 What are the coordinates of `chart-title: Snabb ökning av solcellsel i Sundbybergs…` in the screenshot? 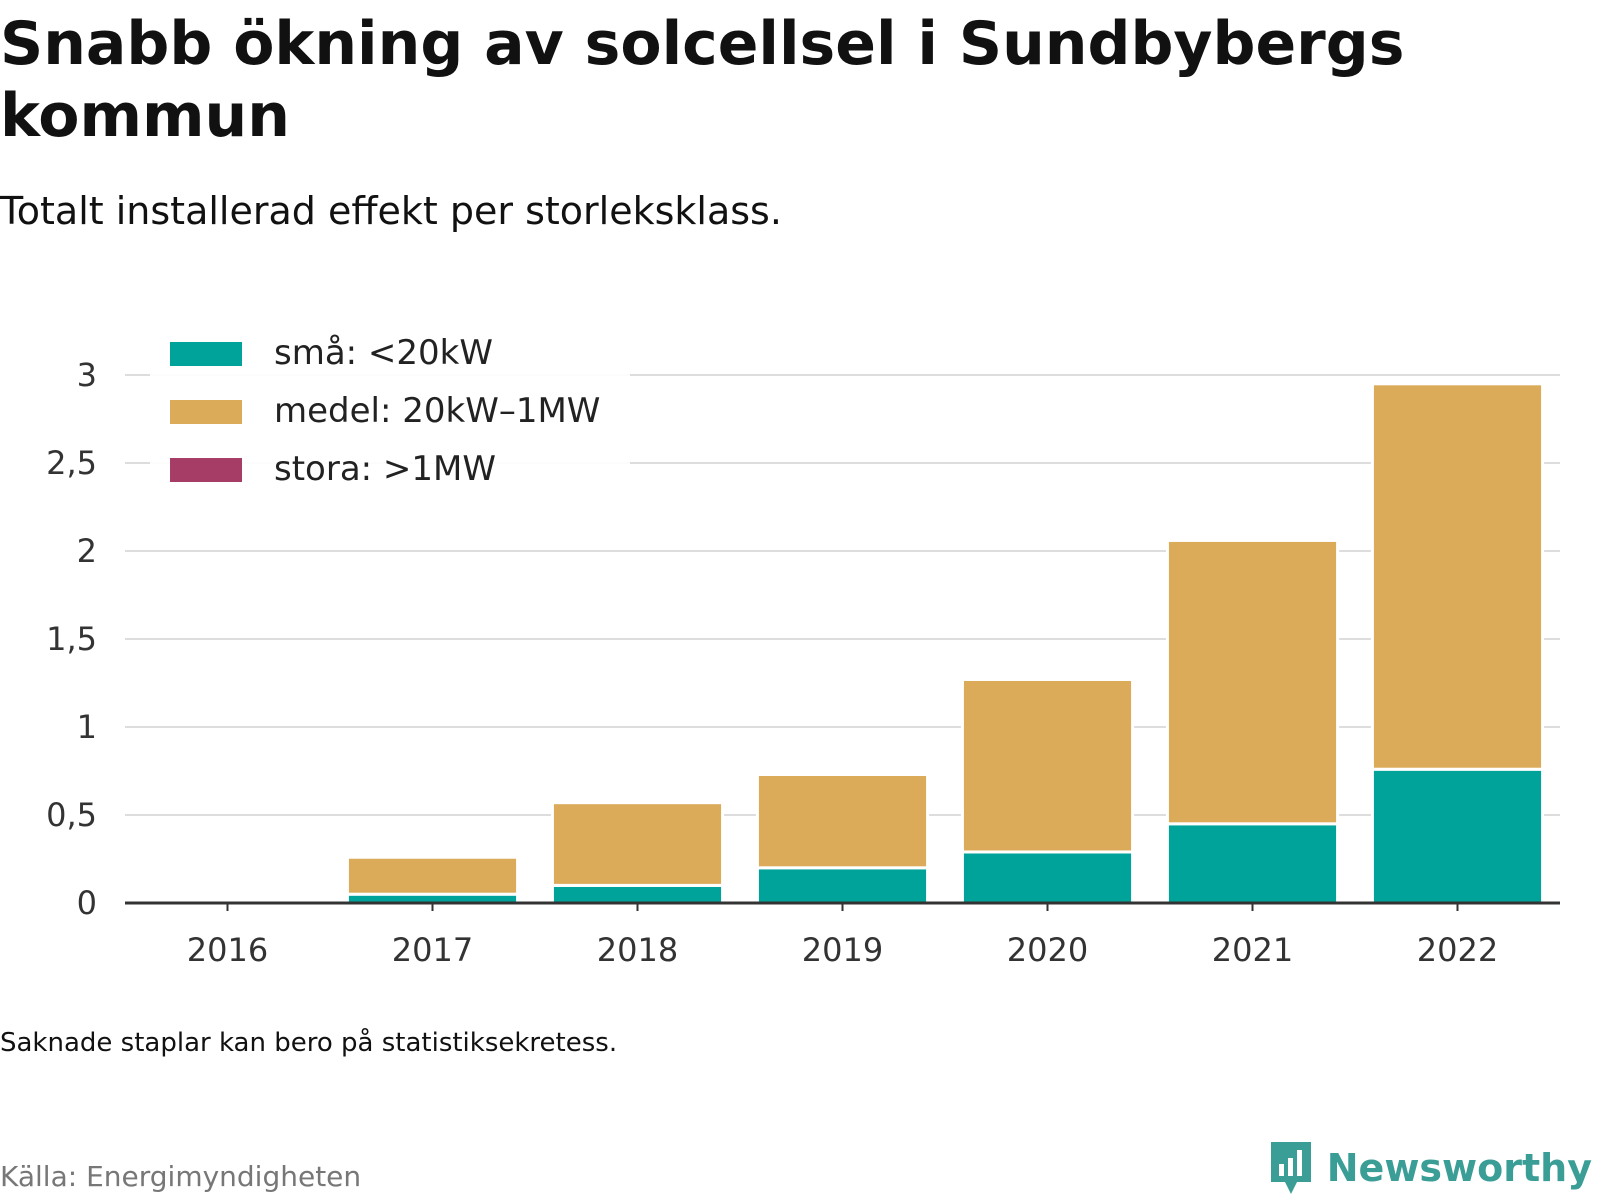 It's located at (702, 80).